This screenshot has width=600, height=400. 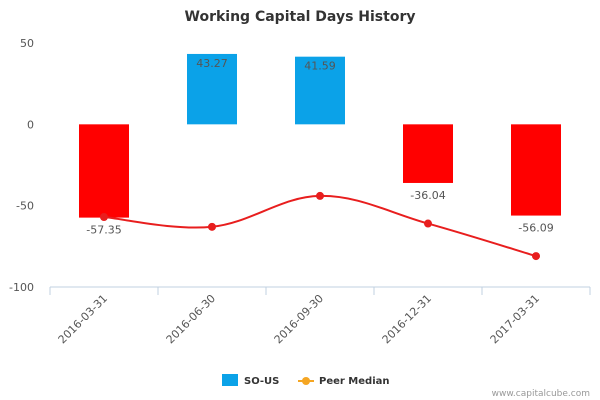 What do you see at coordinates (21, 165) in the screenshot?
I see `y-axis: 50 0 -50 -100` at bounding box center [21, 165].